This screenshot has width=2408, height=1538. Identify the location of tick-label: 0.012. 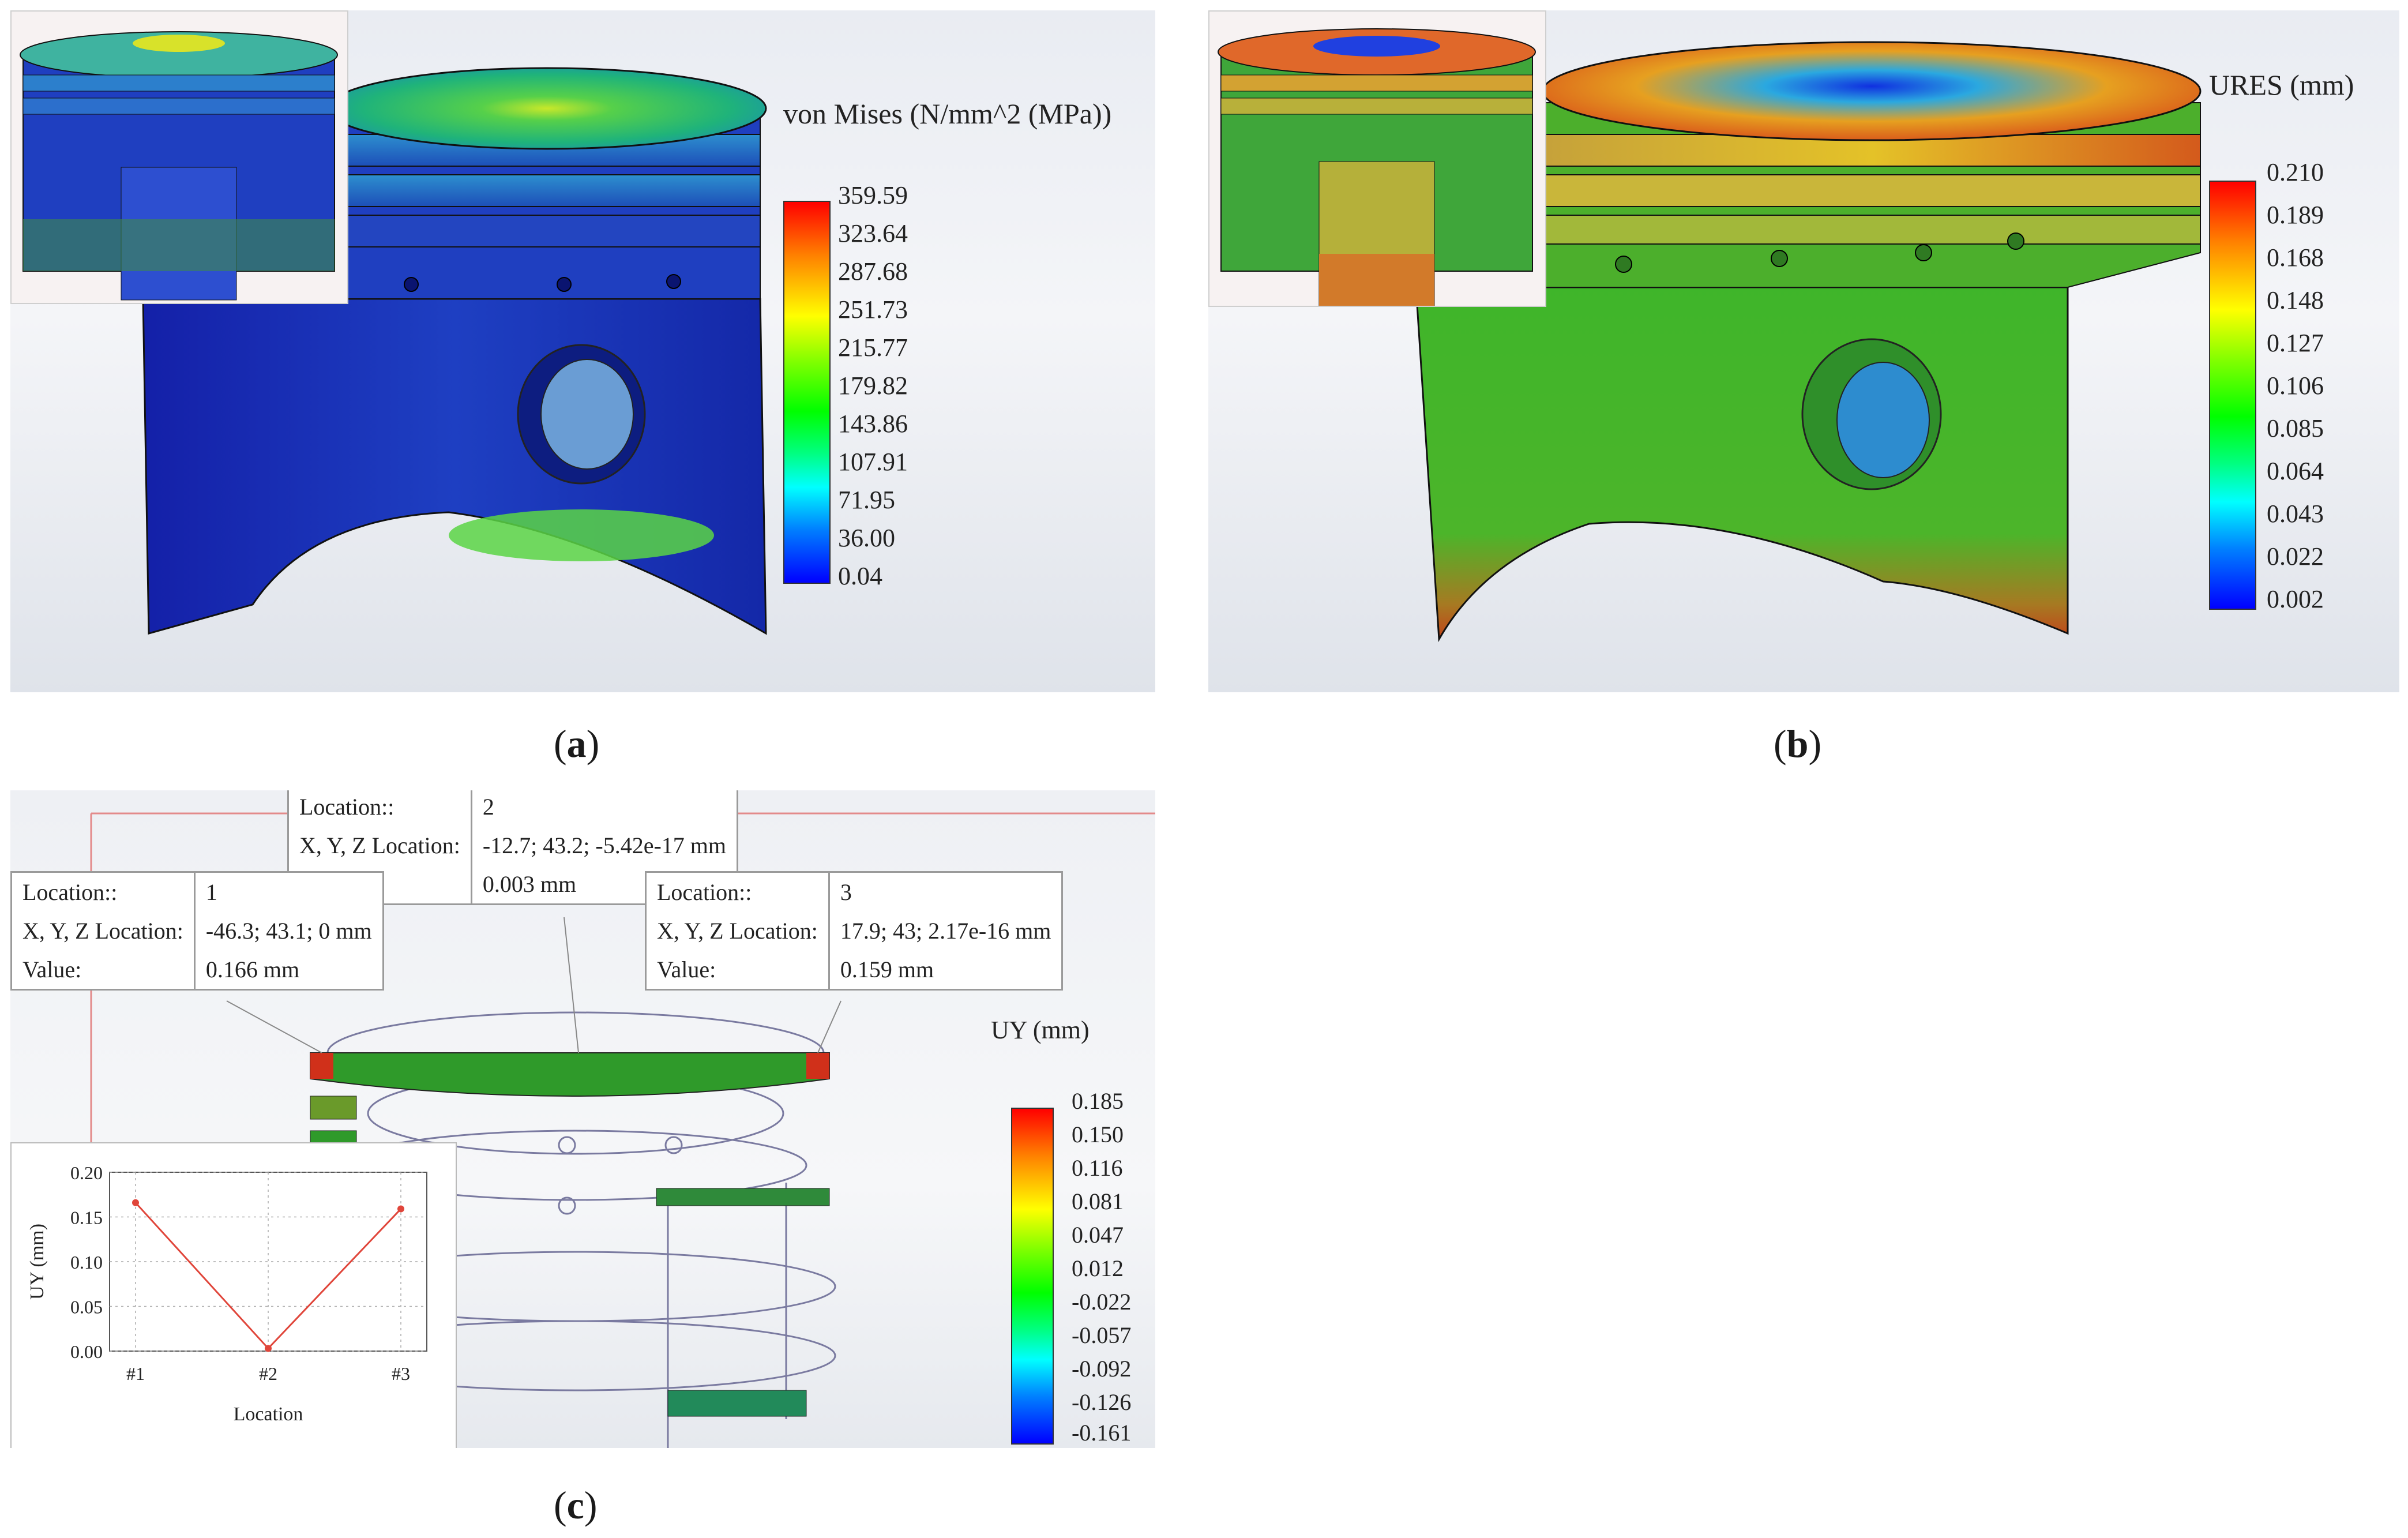
(1098, 1268).